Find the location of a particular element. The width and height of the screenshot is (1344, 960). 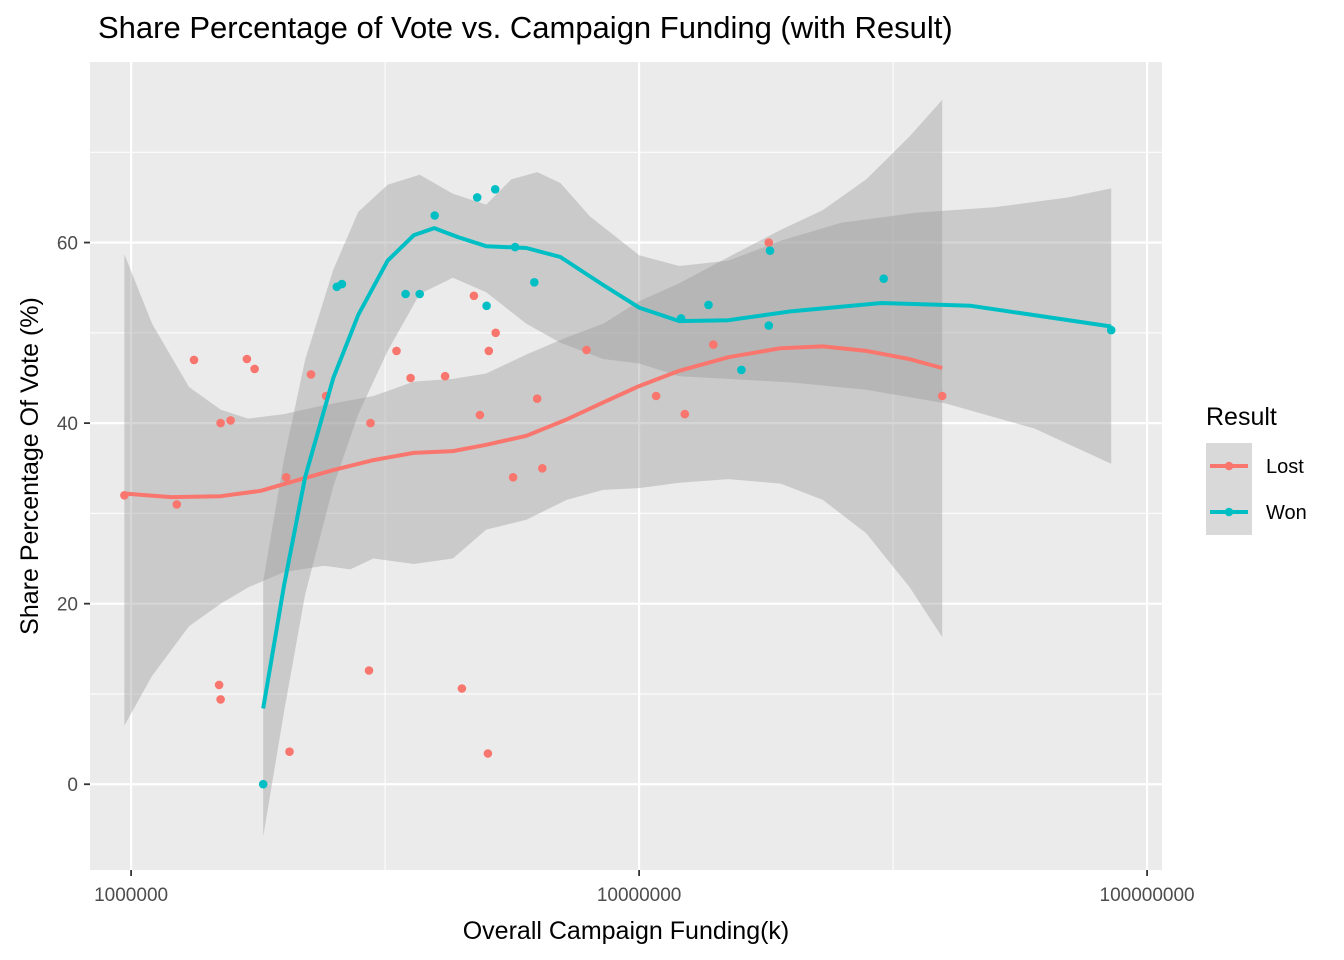

x-axis-title: Overall Campaign Funding(k) is located at coordinates (626, 931).